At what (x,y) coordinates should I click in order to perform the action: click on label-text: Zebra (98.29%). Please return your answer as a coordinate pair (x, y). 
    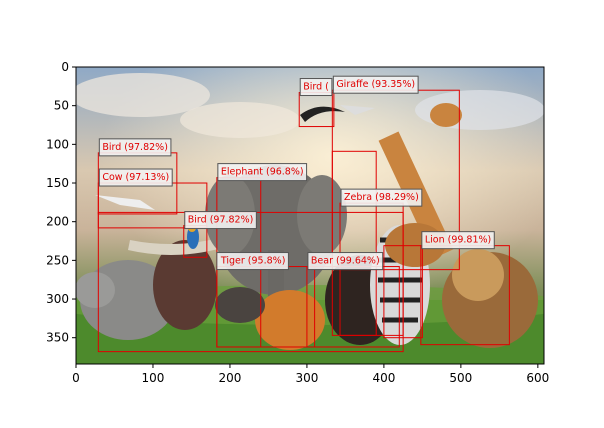
    Looking at the image, I should click on (381, 197).